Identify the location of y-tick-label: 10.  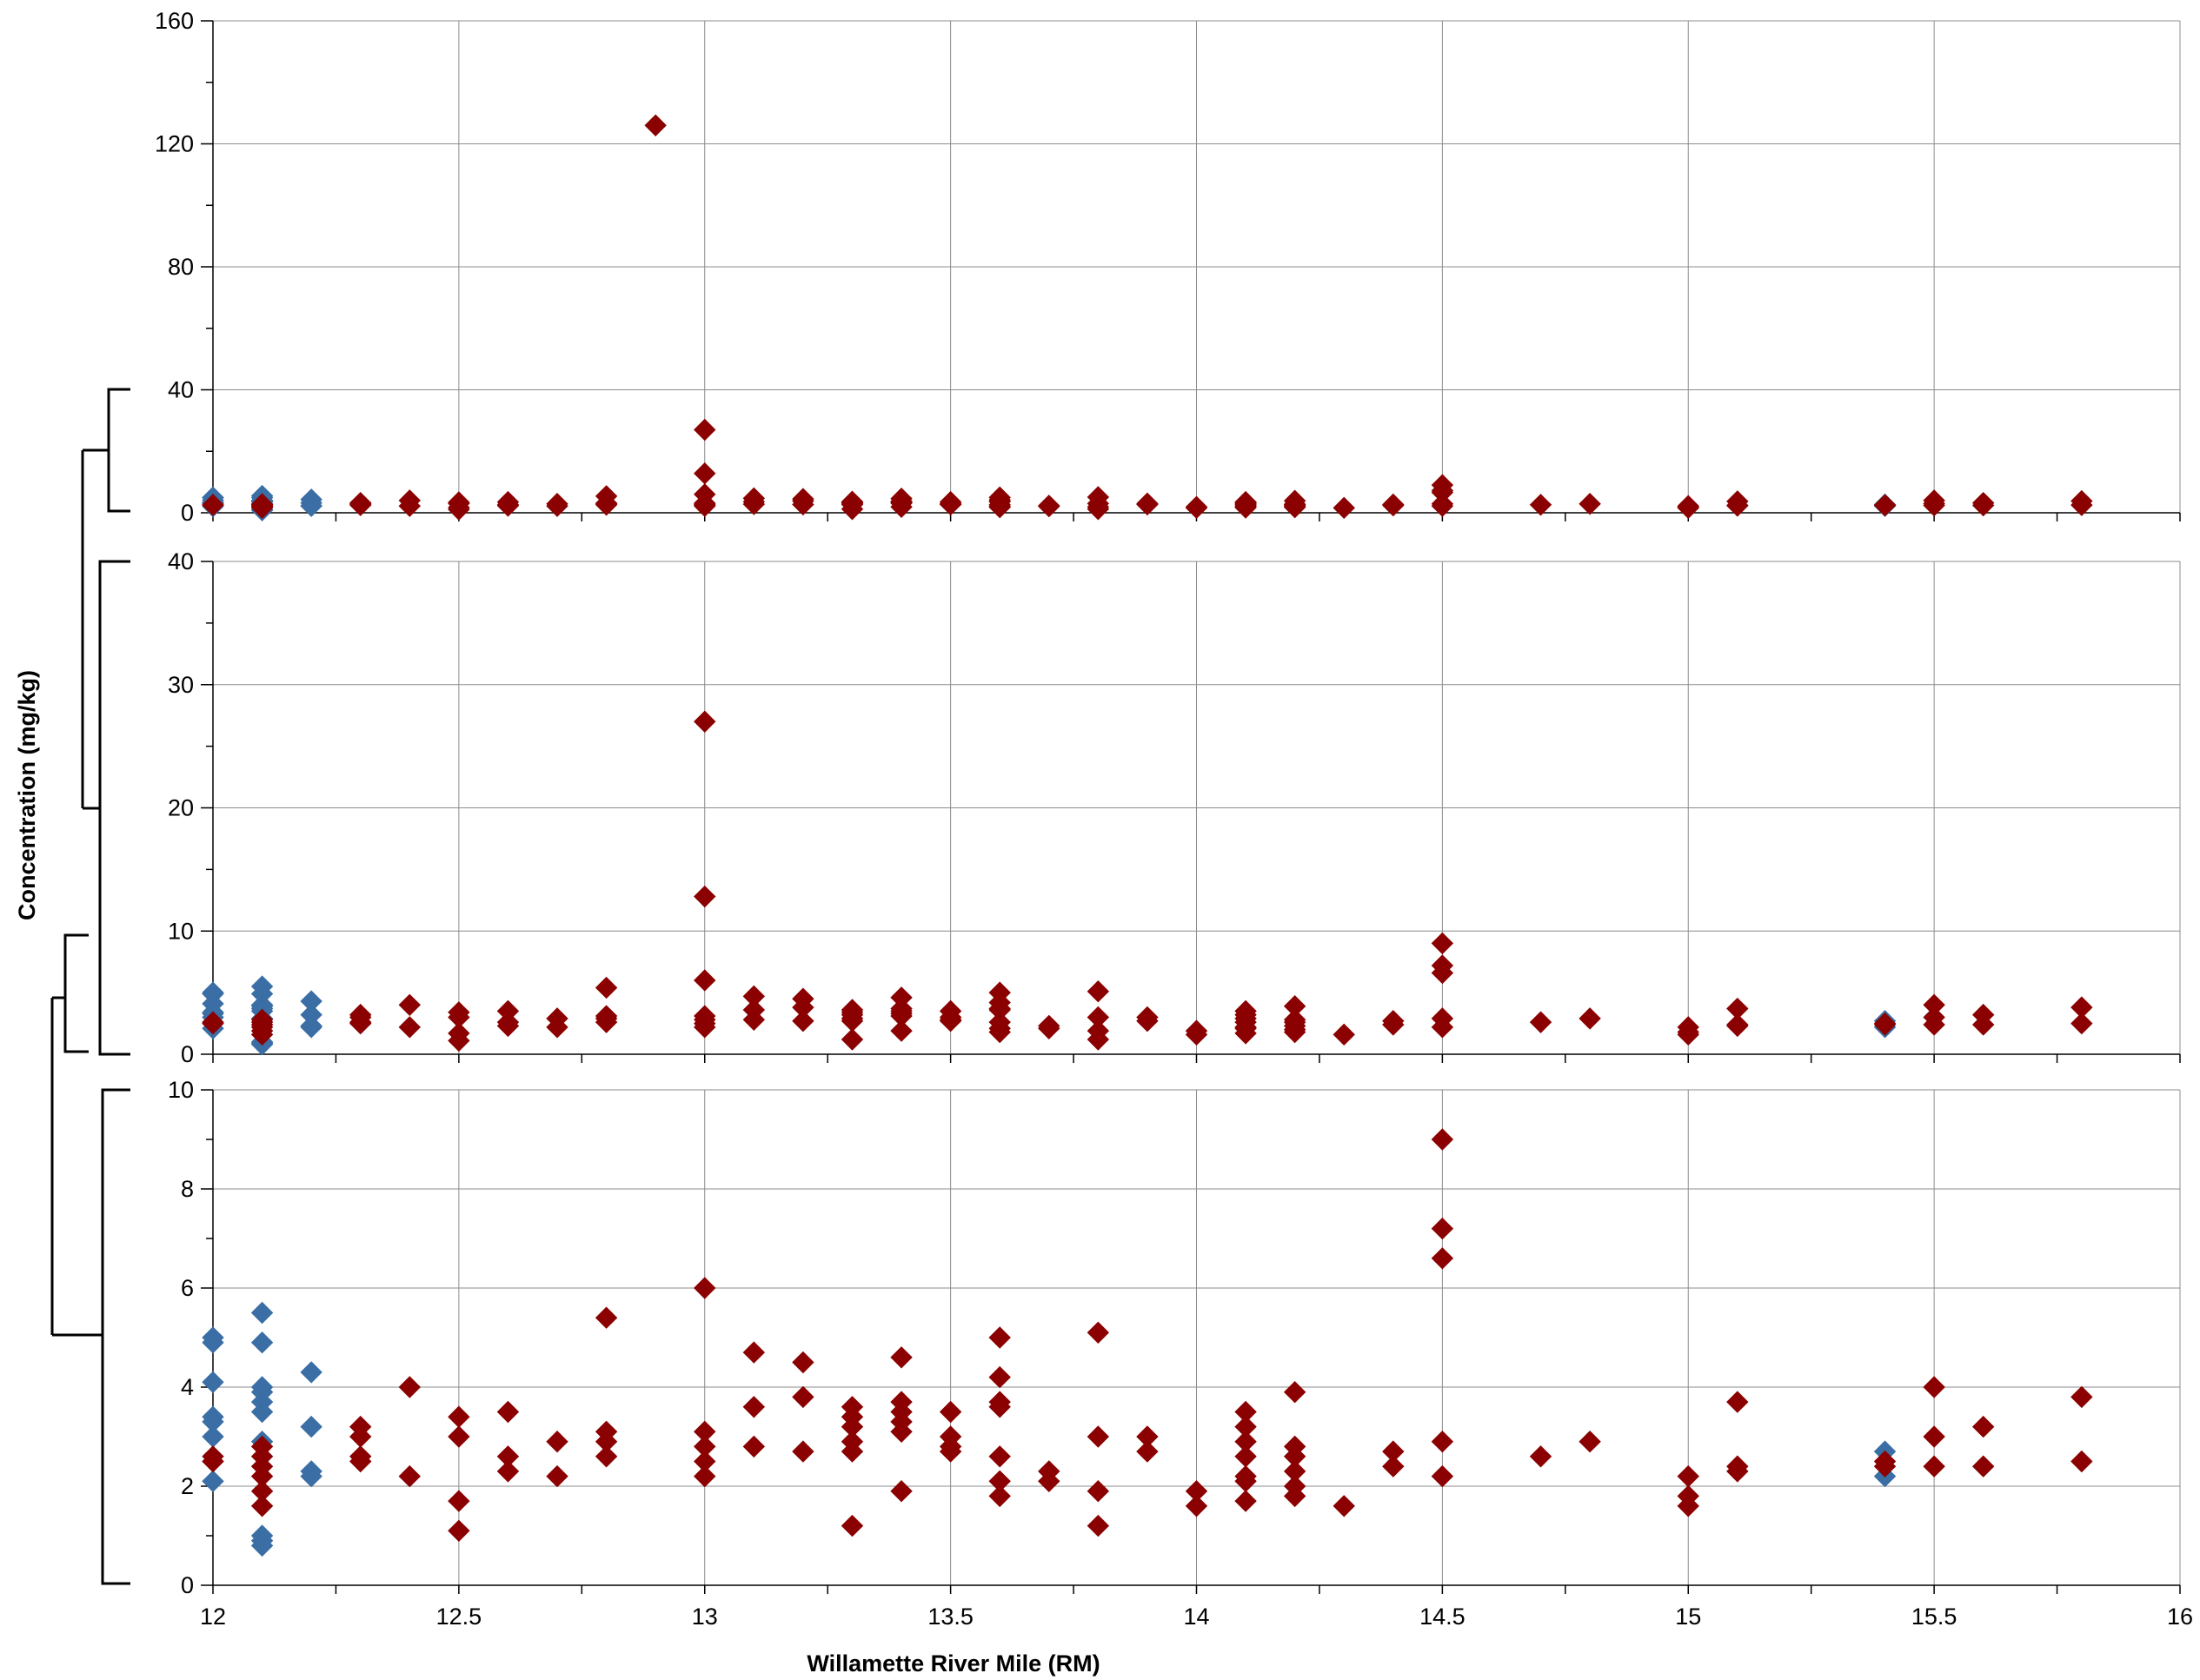
(181, 931).